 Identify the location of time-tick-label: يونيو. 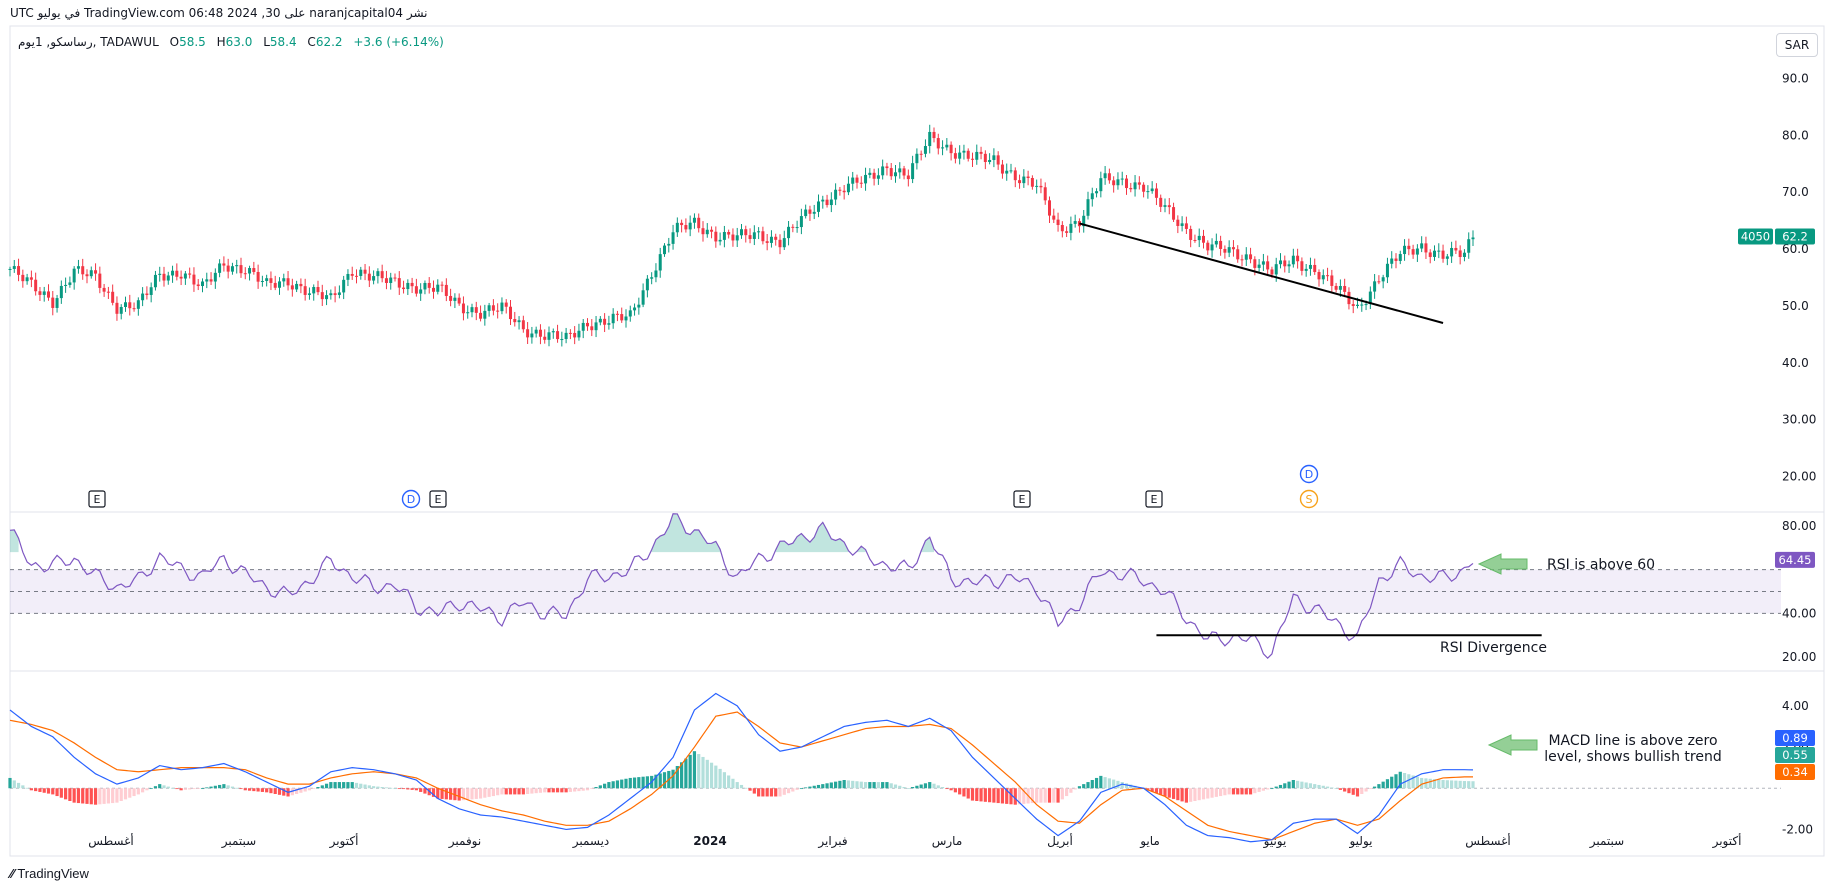
(1275, 841).